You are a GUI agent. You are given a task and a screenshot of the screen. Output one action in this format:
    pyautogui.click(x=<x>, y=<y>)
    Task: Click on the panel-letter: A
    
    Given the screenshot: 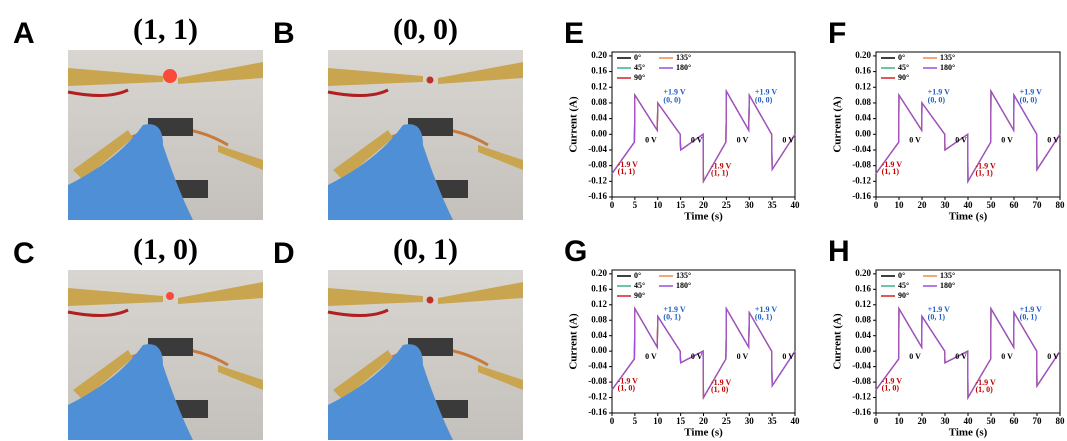 What is the action you would take?
    pyautogui.click(x=24, y=33)
    